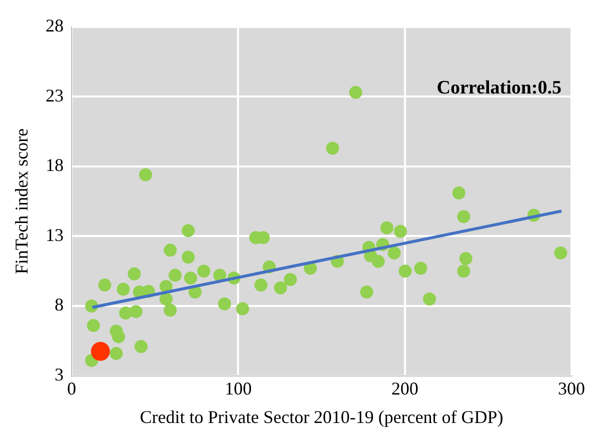 The image size is (596, 441). Describe the element at coordinates (55, 95) in the screenshot. I see `y-tick-label: 23` at that location.